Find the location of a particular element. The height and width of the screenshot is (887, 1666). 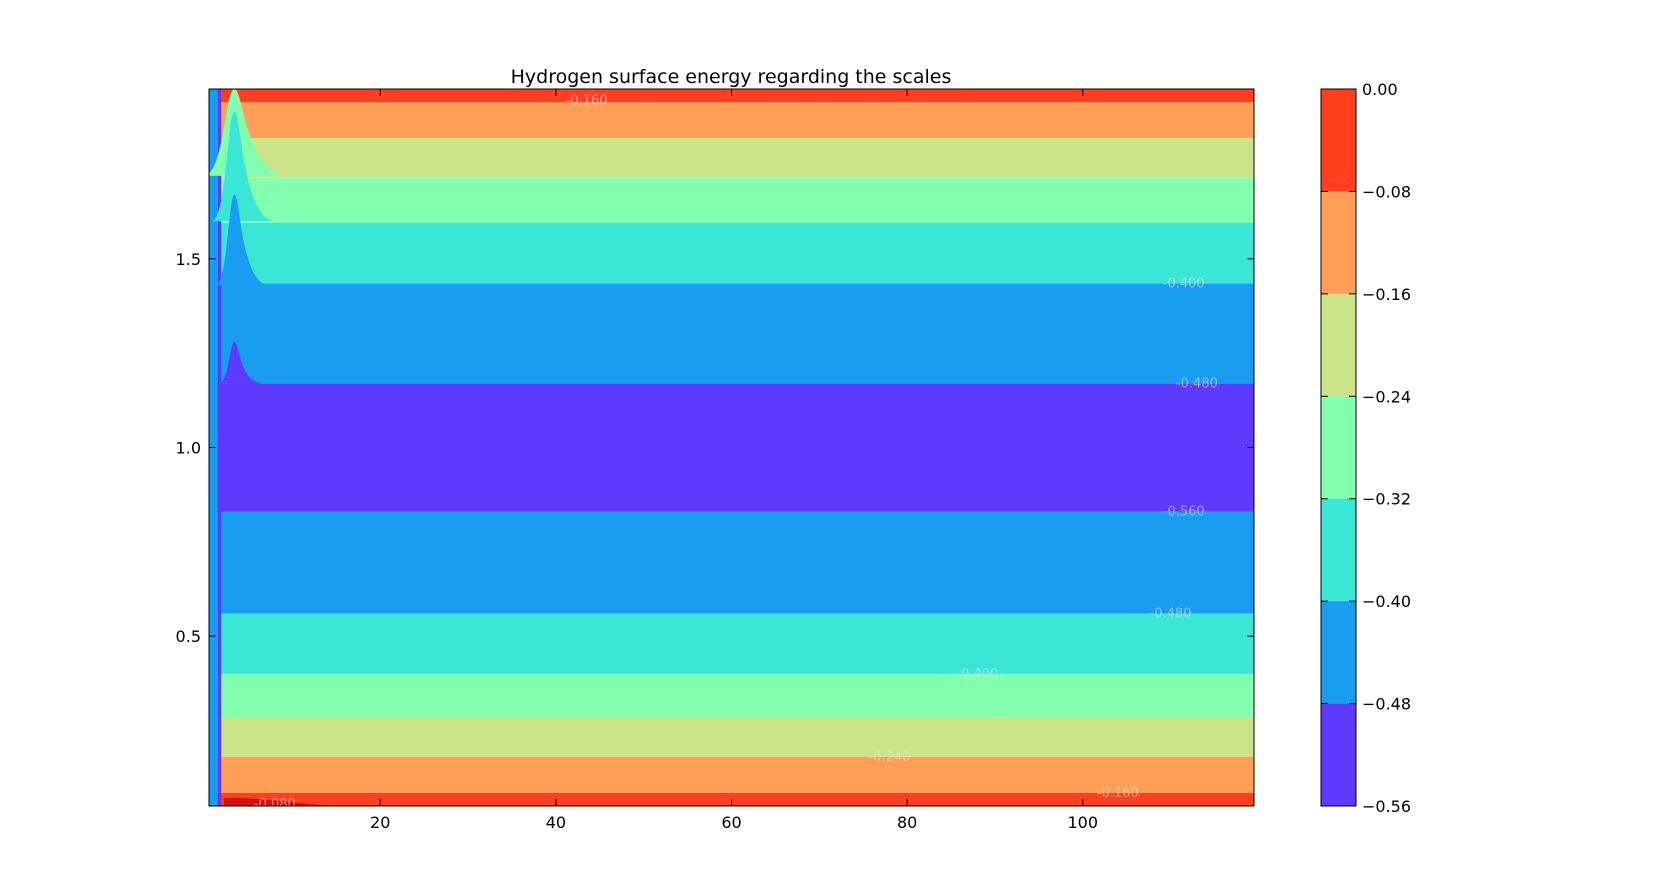

x-tick-label-2: 60 is located at coordinates (731, 822).